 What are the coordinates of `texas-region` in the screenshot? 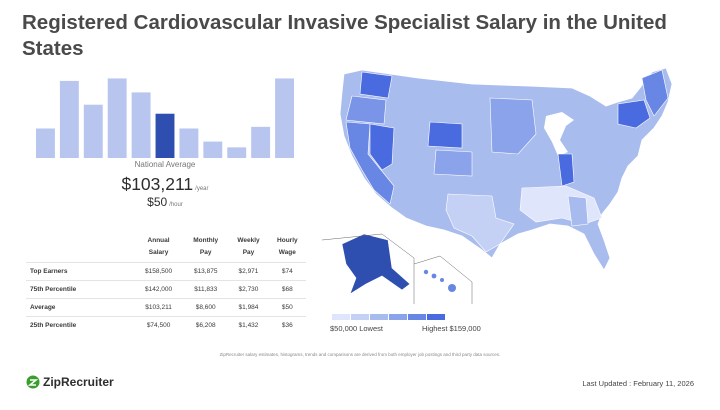 It's located at (480, 223).